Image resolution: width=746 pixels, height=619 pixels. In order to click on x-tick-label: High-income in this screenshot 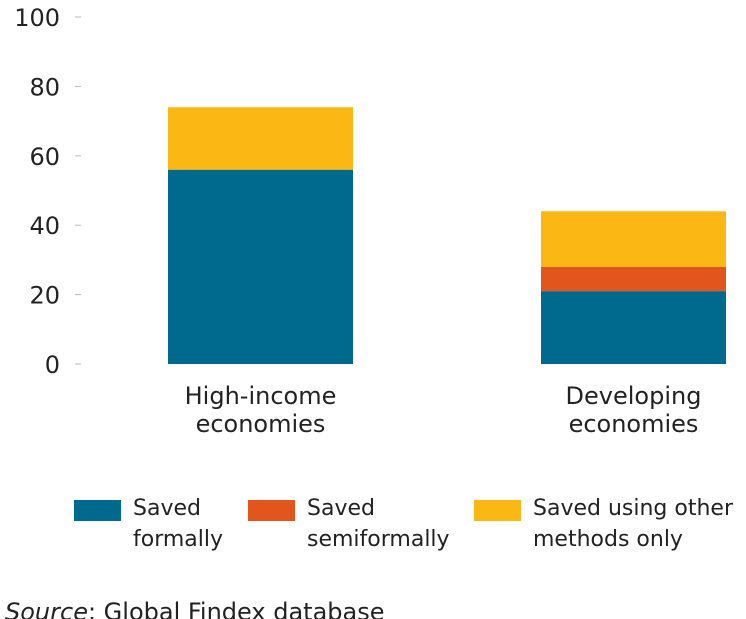, I will do `click(261, 396)`.